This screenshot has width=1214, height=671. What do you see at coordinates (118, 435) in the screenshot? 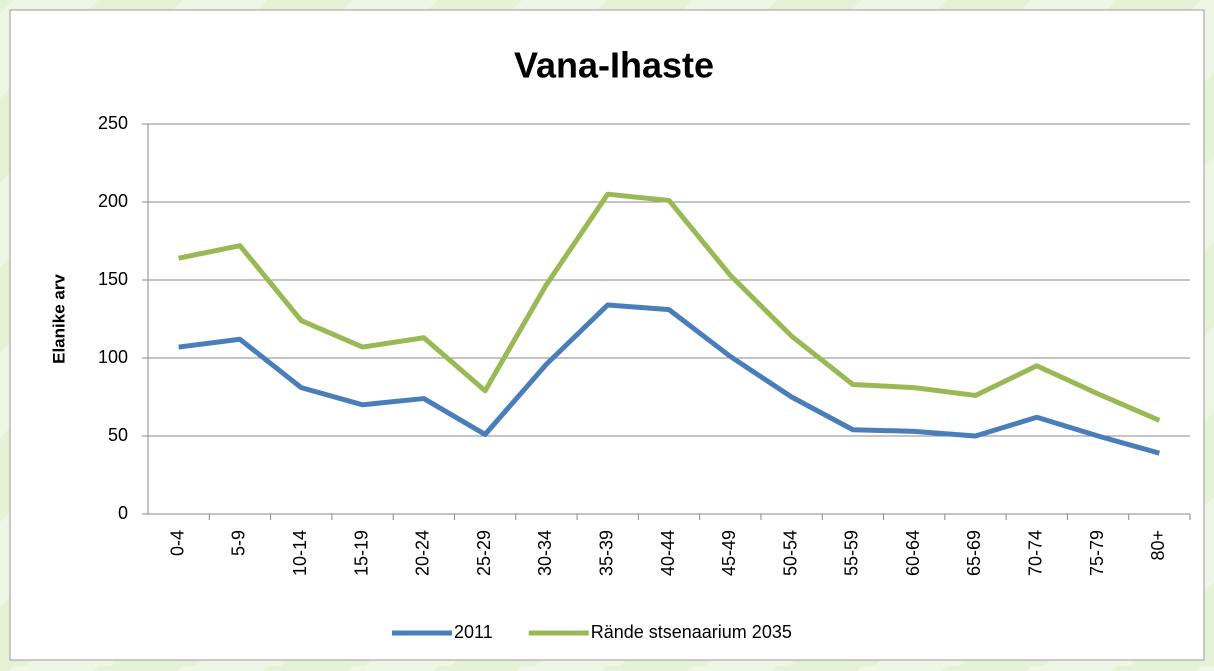
I see `y-tick-label: 50` at bounding box center [118, 435].